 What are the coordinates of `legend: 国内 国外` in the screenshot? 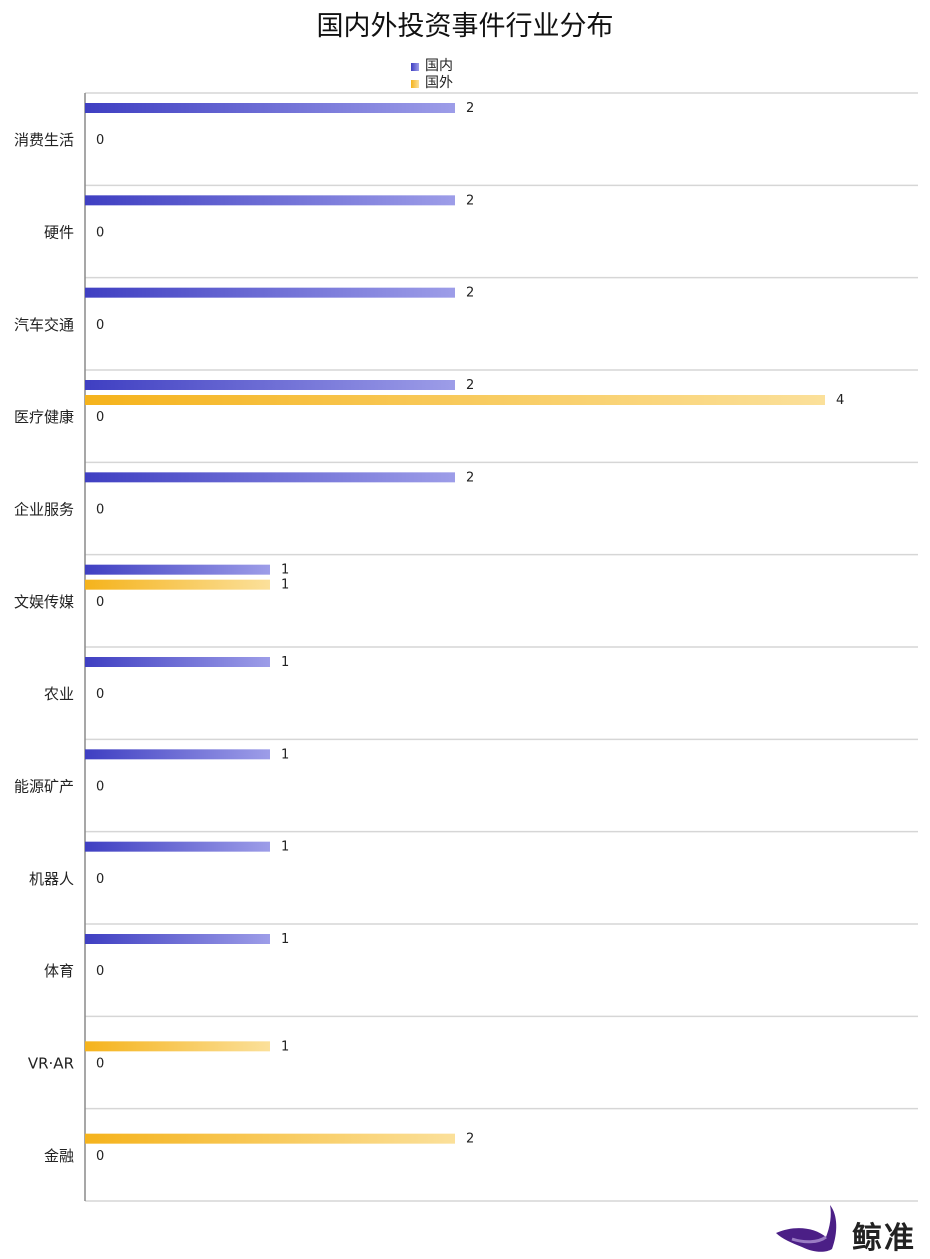 It's located at (432, 75).